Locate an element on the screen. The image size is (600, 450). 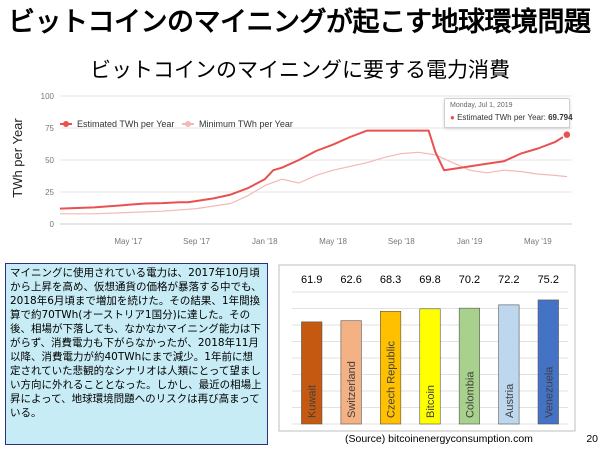
bar-switzerland is located at coordinates (351, 372).